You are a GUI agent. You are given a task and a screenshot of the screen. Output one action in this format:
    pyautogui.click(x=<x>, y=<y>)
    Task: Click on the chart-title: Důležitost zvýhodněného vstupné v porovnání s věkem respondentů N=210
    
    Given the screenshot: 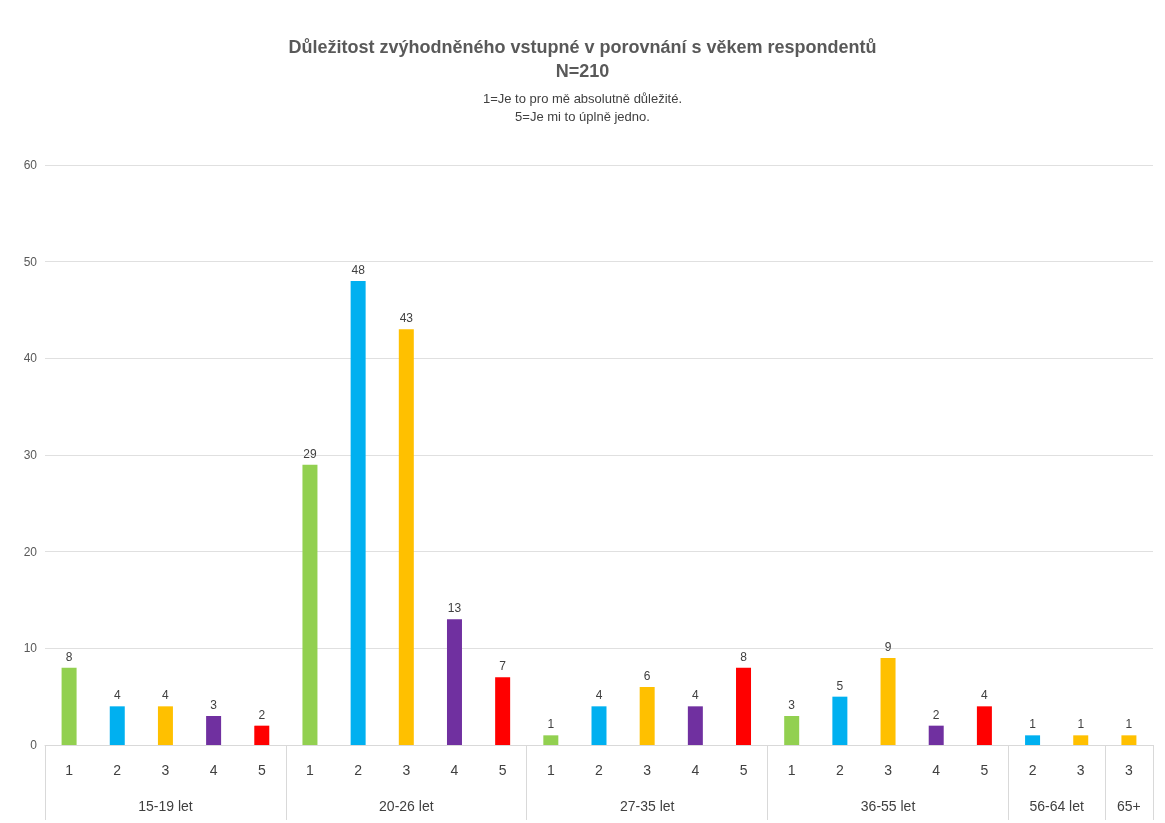 What is the action you would take?
    pyautogui.click(x=582, y=59)
    